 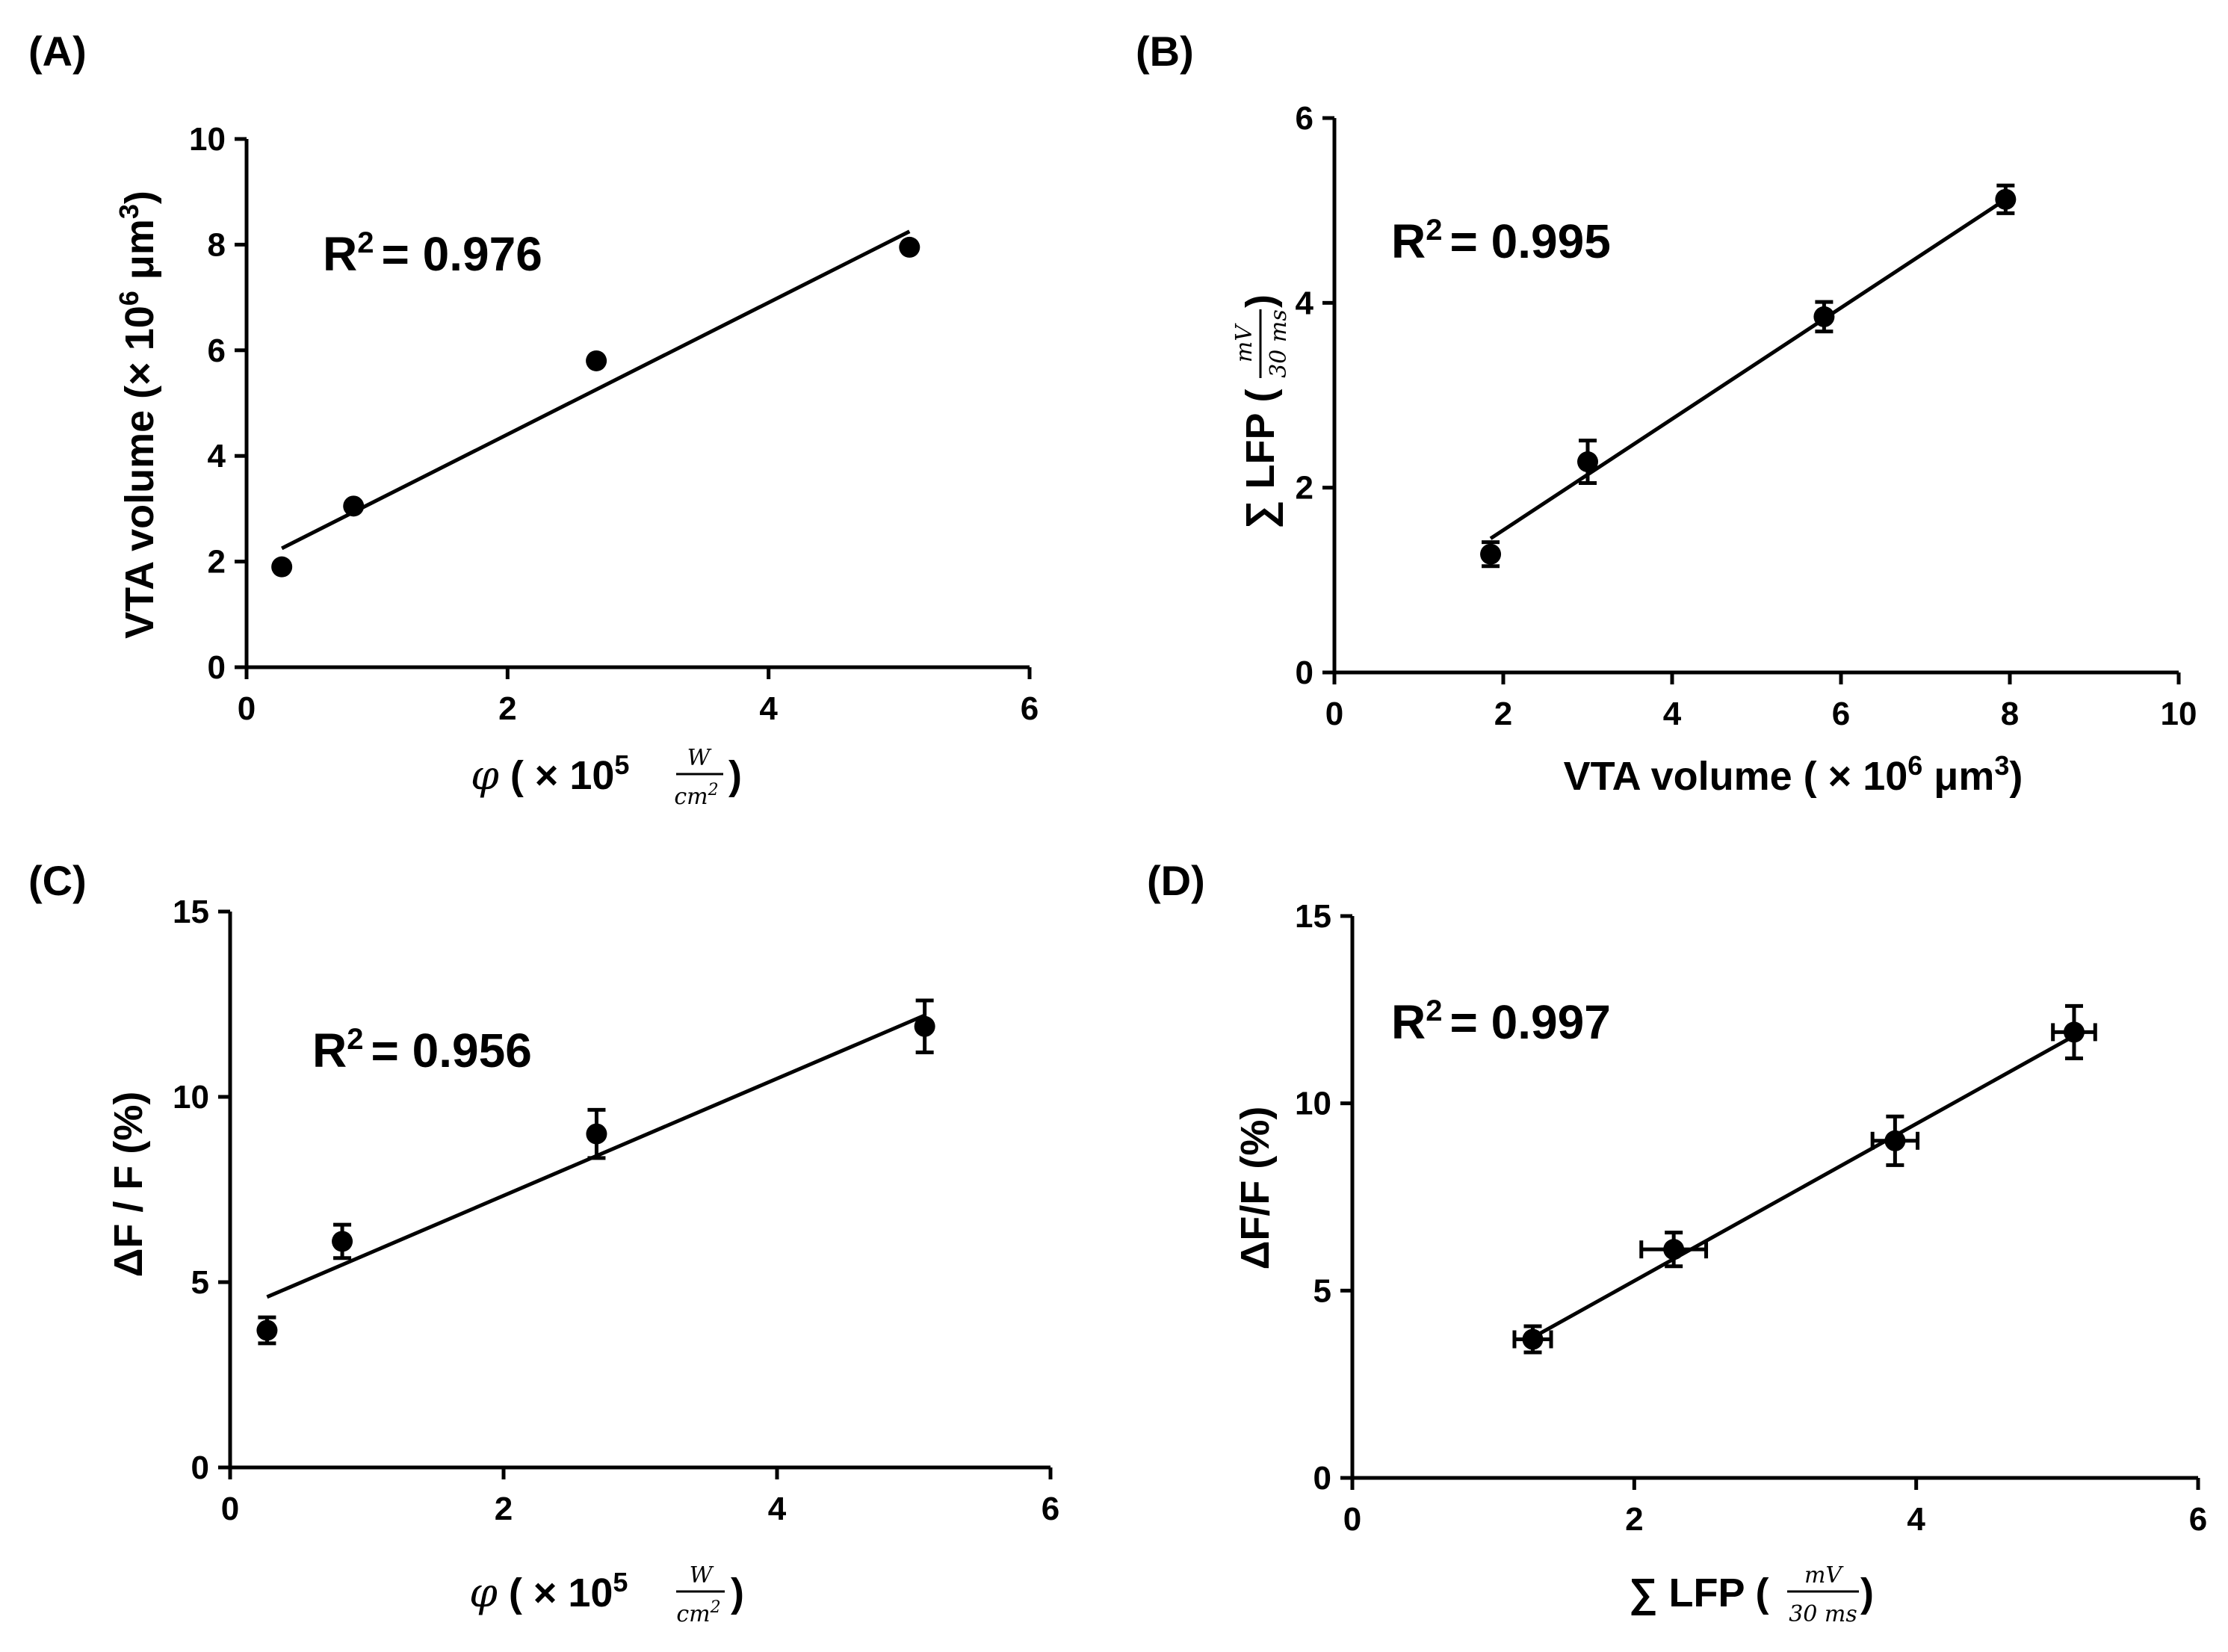 What do you see at coordinates (1256, 1188) in the screenshot?
I see `panel-d-ylabel: ΔF/F (%)` at bounding box center [1256, 1188].